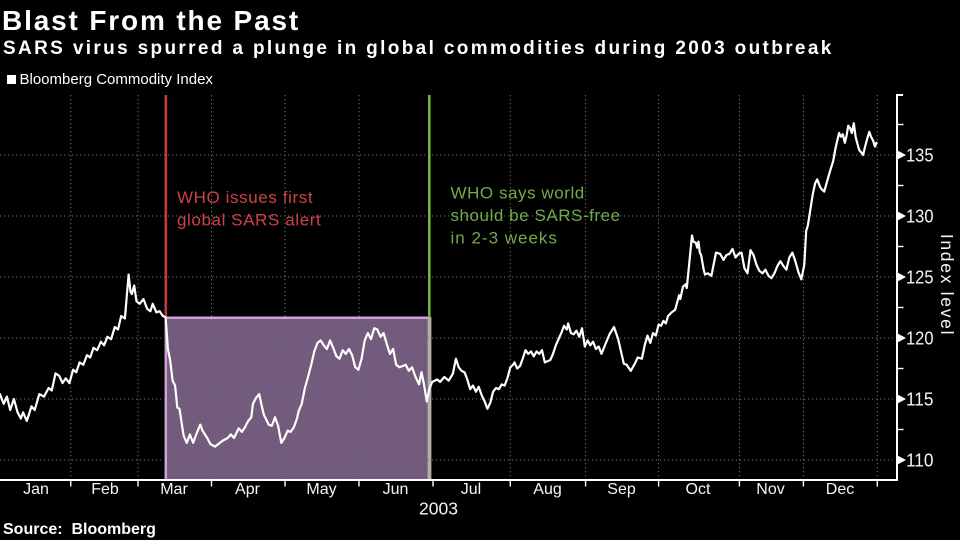  What do you see at coordinates (920, 277) in the screenshot?
I see `svg-text: 125` at bounding box center [920, 277].